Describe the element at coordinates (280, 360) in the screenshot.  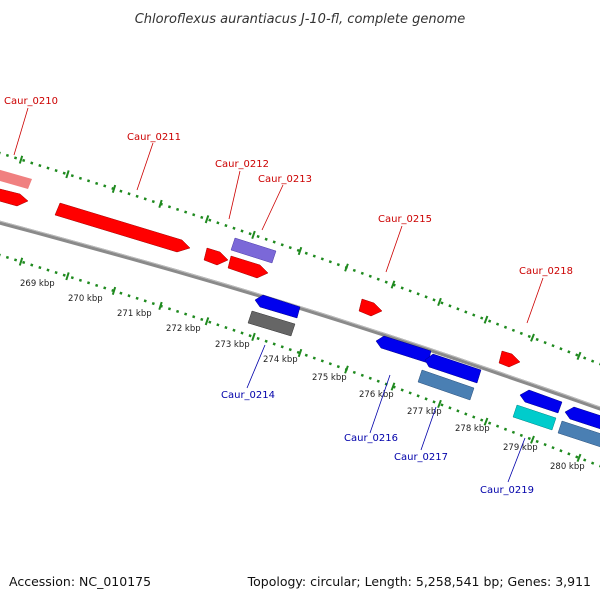
I see `tick-label-274: 274 kbp` at that location.